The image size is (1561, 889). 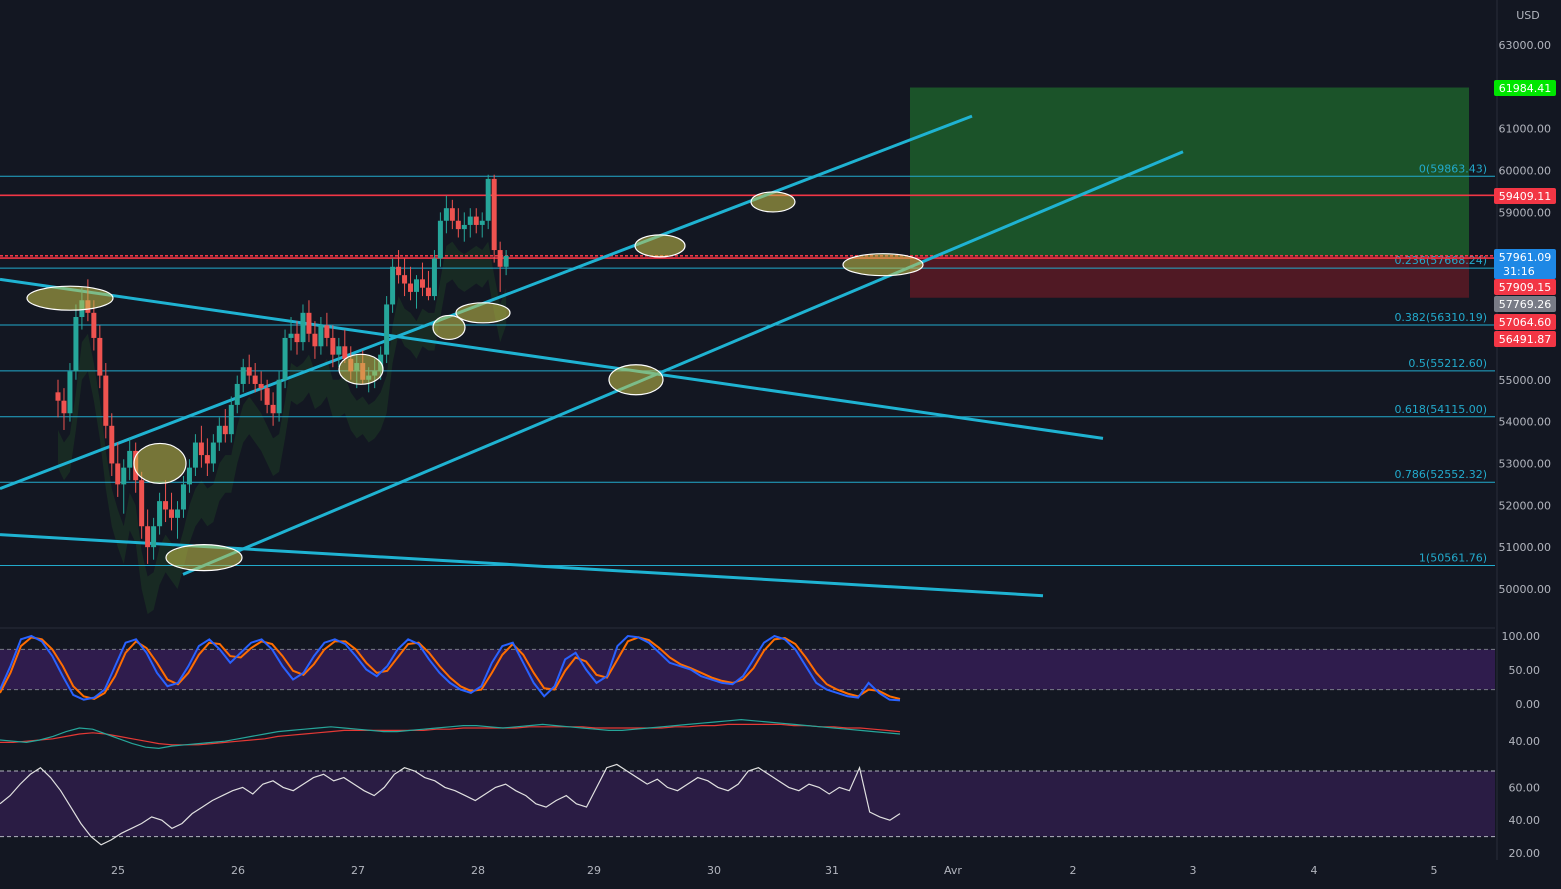 I want to click on stoch-tick-label: 50.00, so click(x=1525, y=670).